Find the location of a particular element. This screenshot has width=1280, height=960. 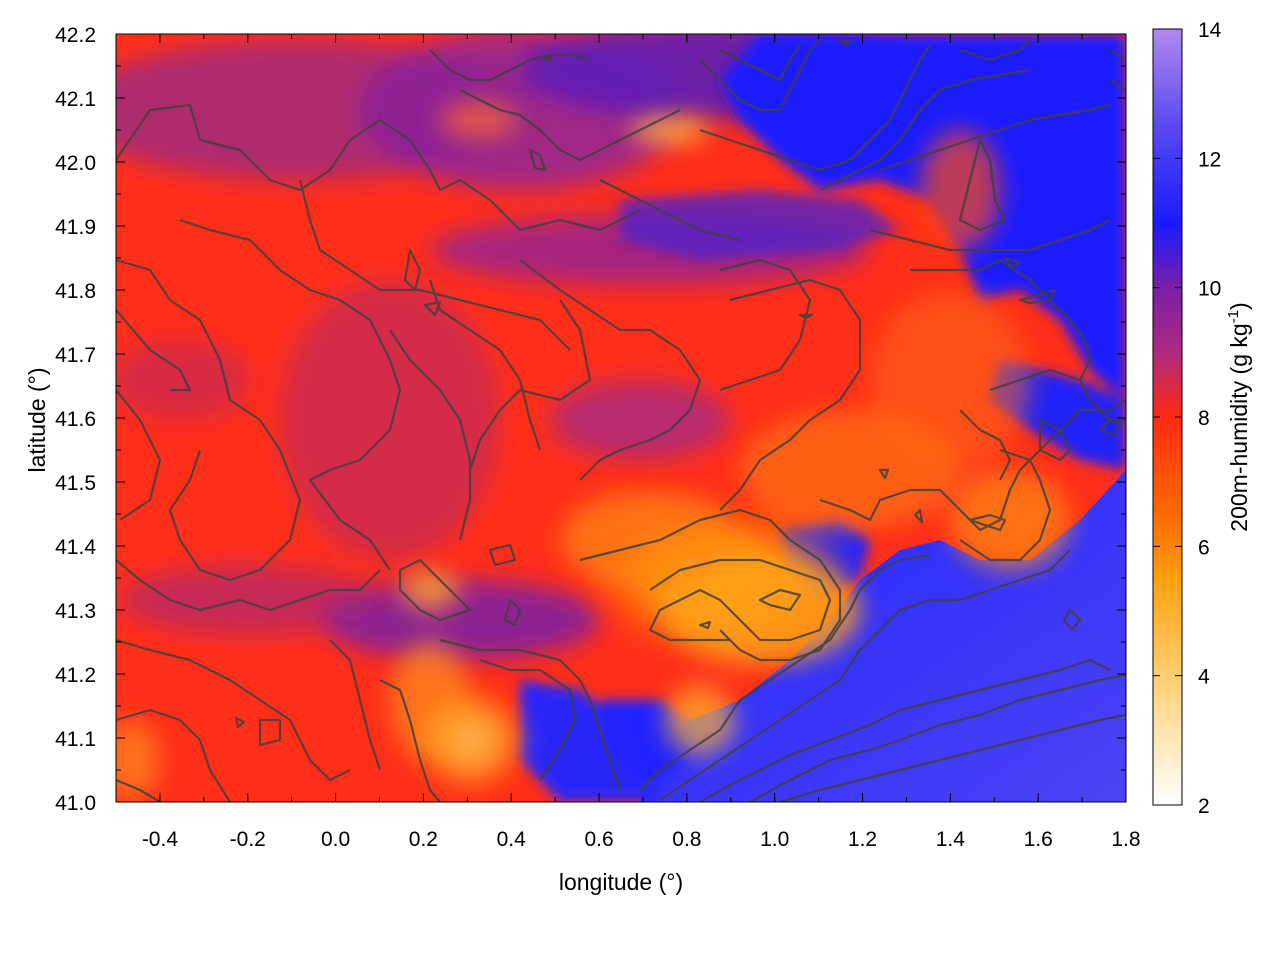

colorbar-tick-label: 6 is located at coordinates (1204, 547).